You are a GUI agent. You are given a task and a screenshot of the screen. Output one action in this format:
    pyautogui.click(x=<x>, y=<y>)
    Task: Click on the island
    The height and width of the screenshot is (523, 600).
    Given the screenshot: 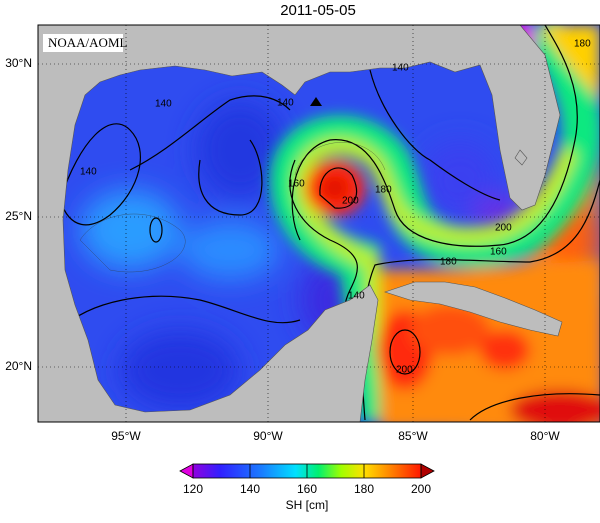 What is the action you would take?
    pyautogui.click(x=521, y=157)
    